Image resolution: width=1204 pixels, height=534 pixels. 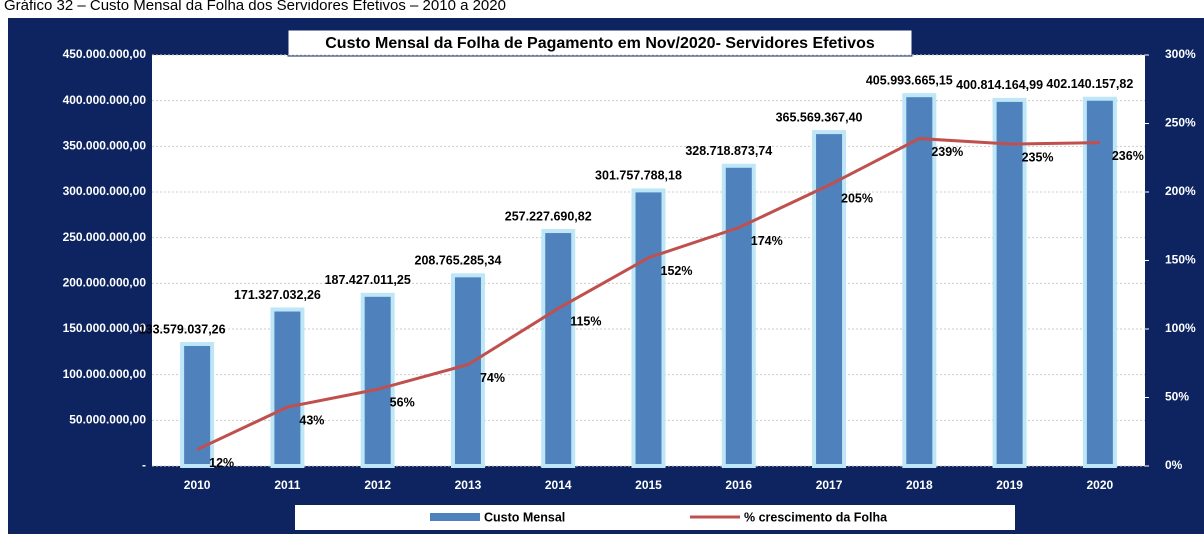 I want to click on data-label: 301.757.788,18, so click(x=638, y=176).